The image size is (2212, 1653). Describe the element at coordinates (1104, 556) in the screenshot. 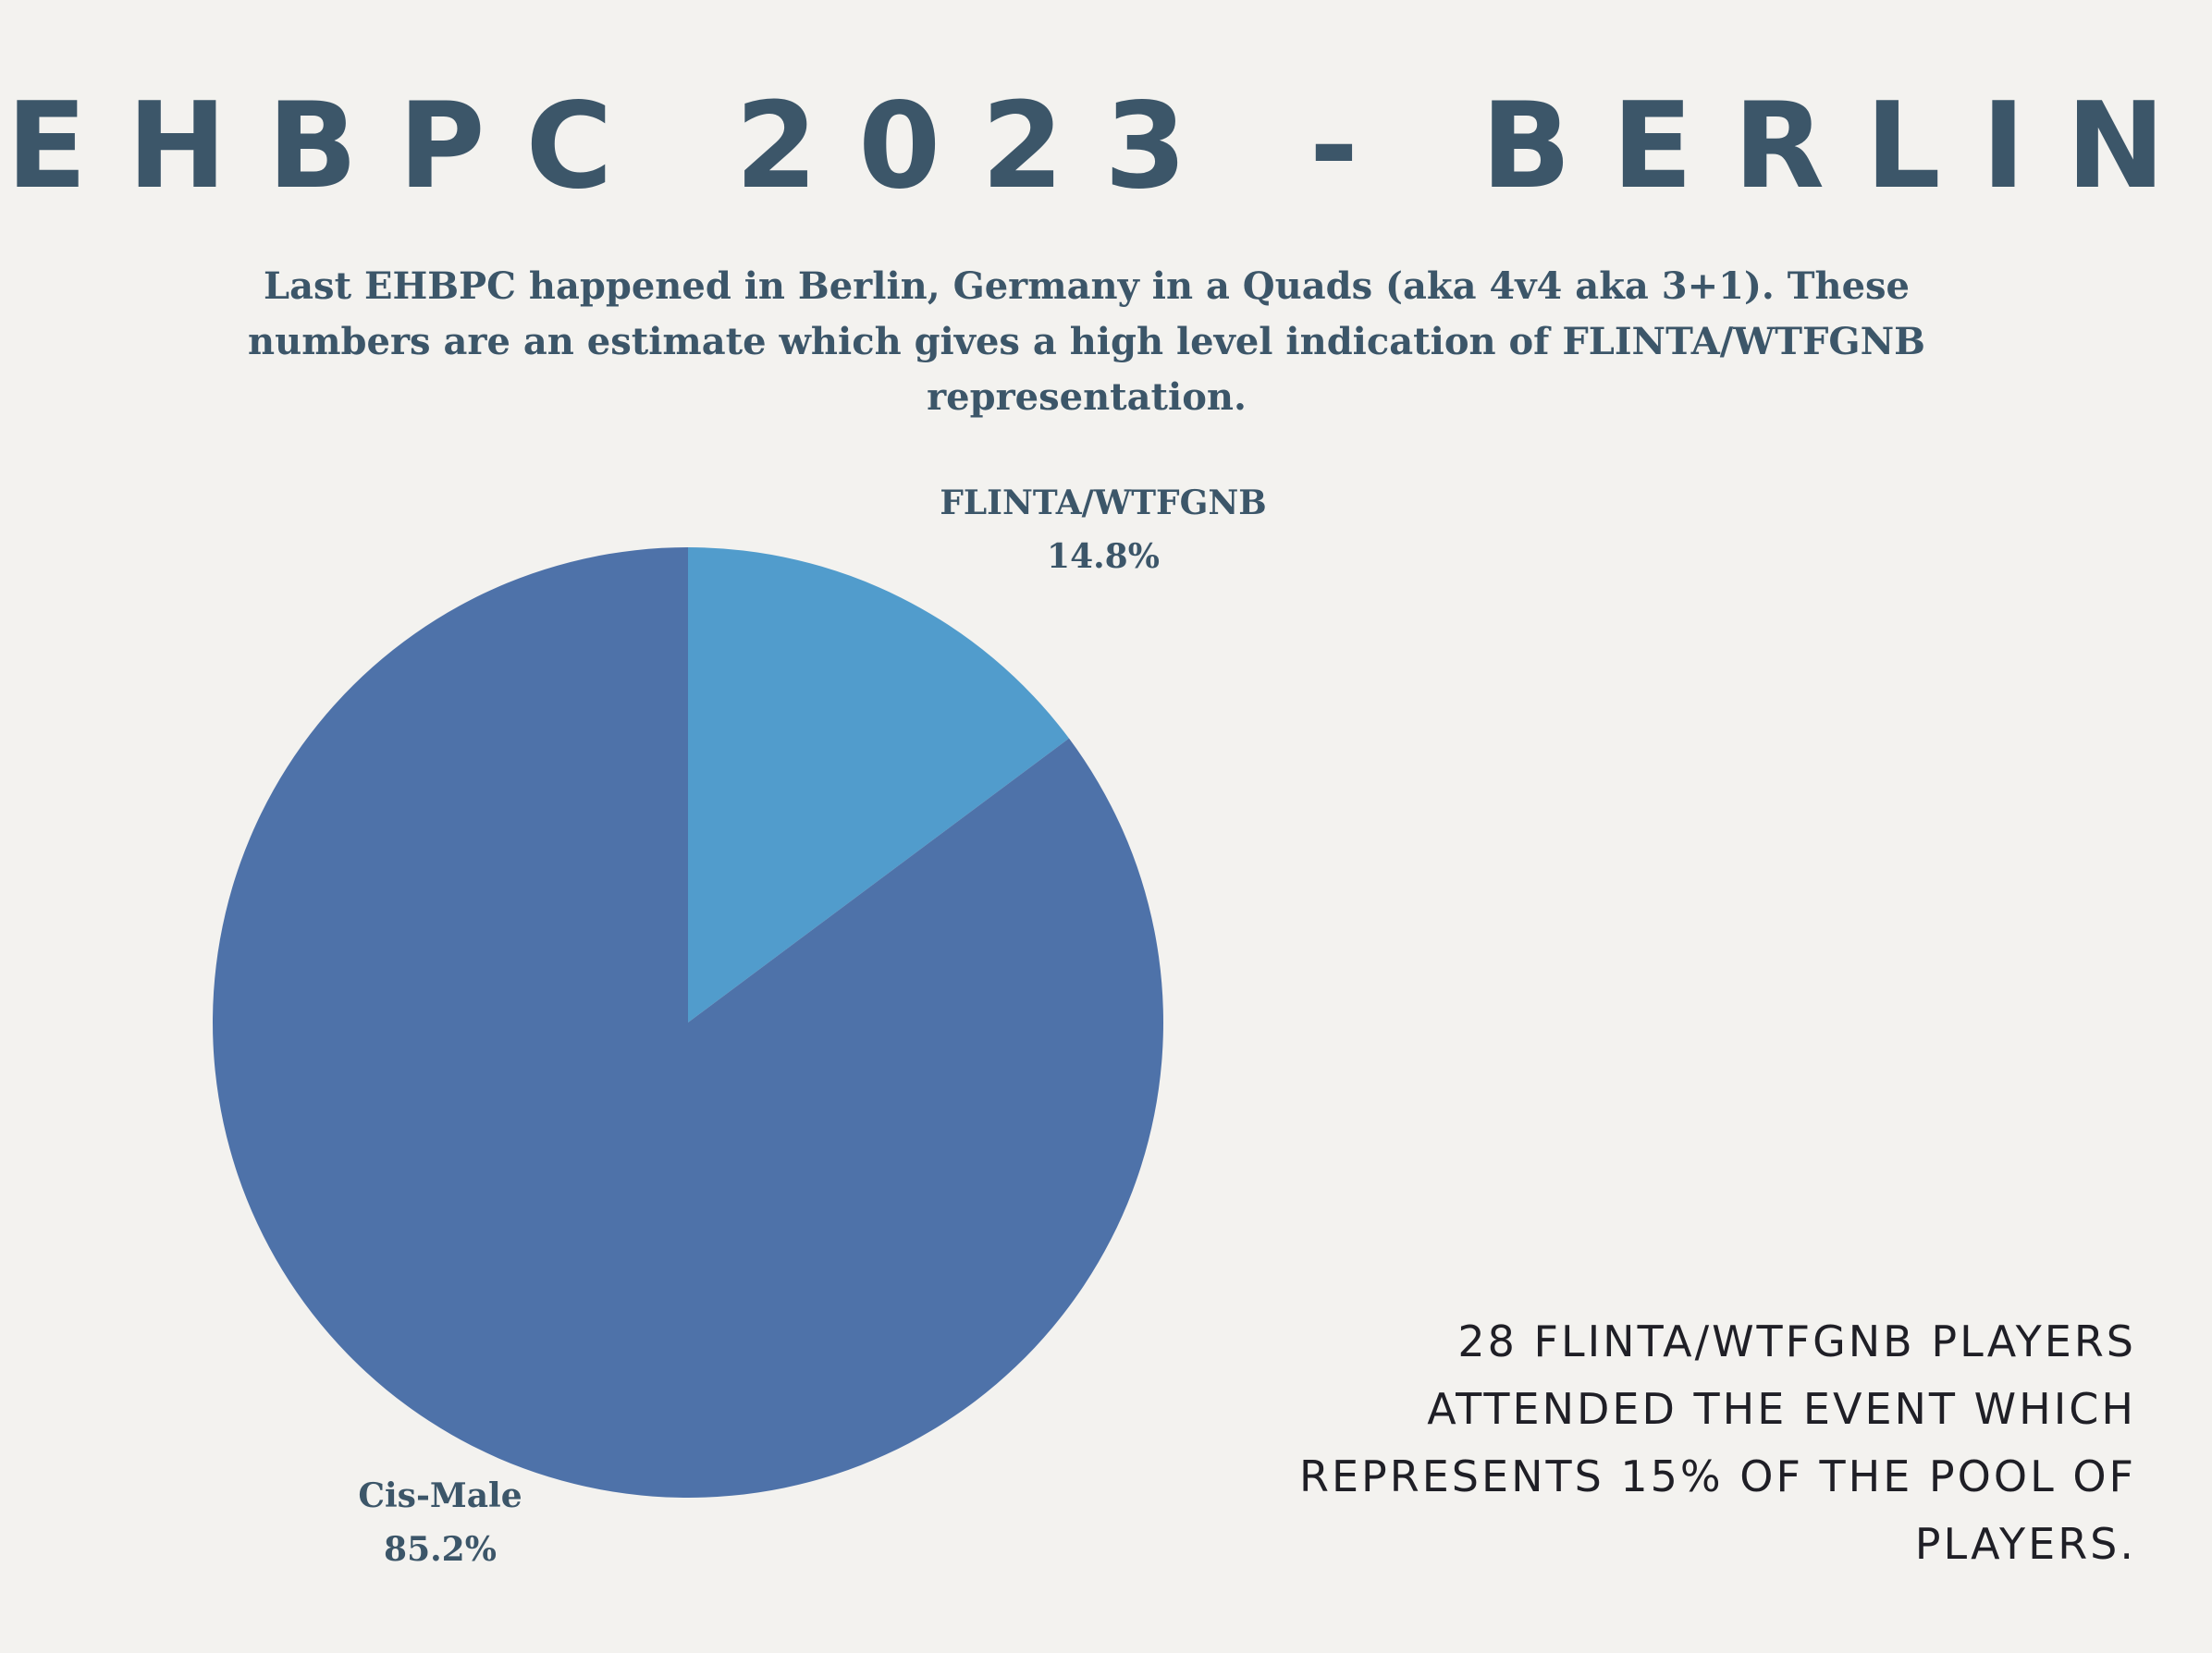

I see `slice-value-label: 14.8%` at that location.